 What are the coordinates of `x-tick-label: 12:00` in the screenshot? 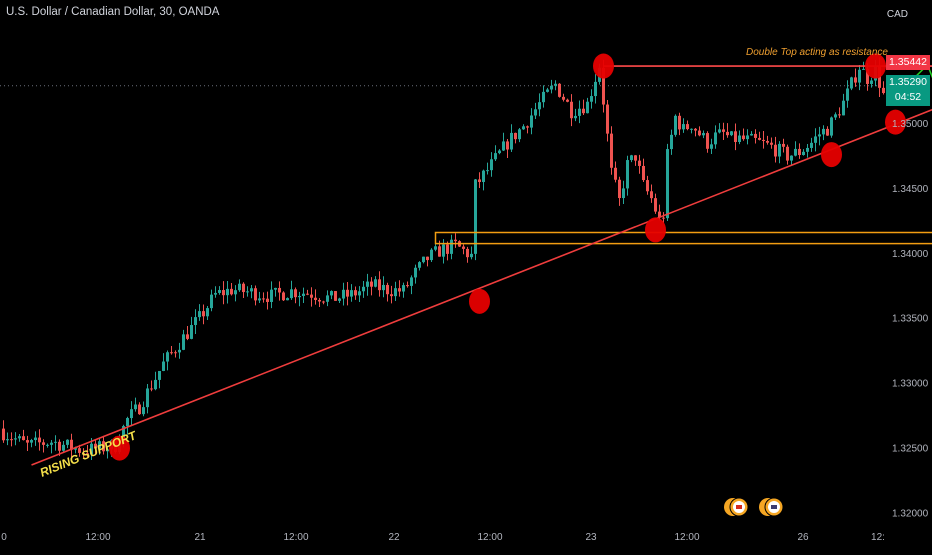 It's located at (686, 537).